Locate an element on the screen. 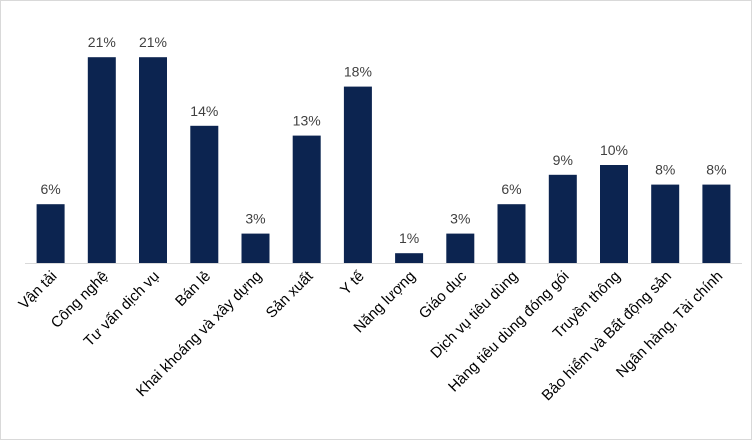 This screenshot has height=440, width=752. data-label-cat-3: 21% is located at coordinates (153, 42).